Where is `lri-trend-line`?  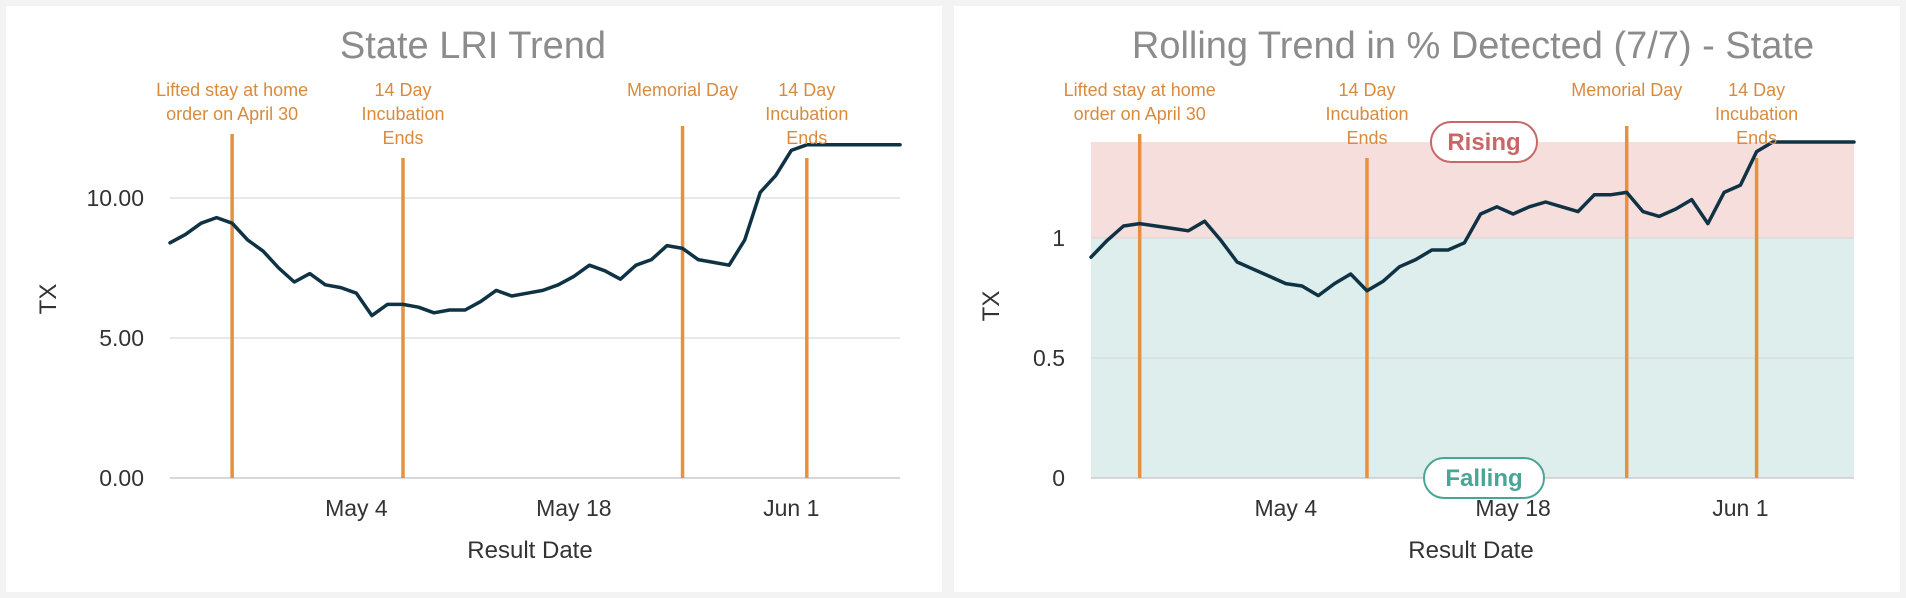 lri-trend-line is located at coordinates (535, 230).